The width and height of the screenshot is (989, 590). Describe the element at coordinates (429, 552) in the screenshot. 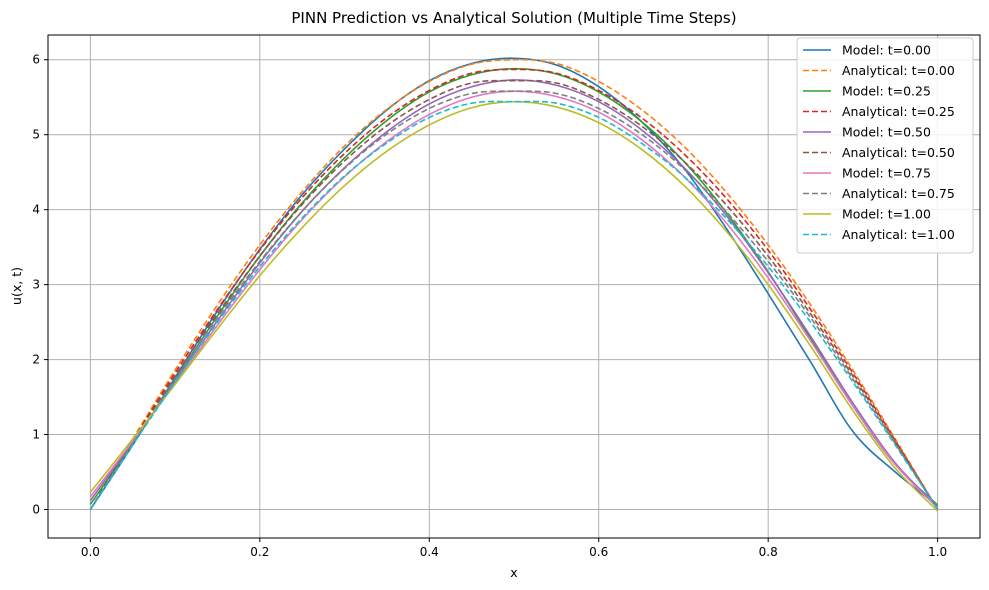

I see `x-tick-label: 0.4` at that location.